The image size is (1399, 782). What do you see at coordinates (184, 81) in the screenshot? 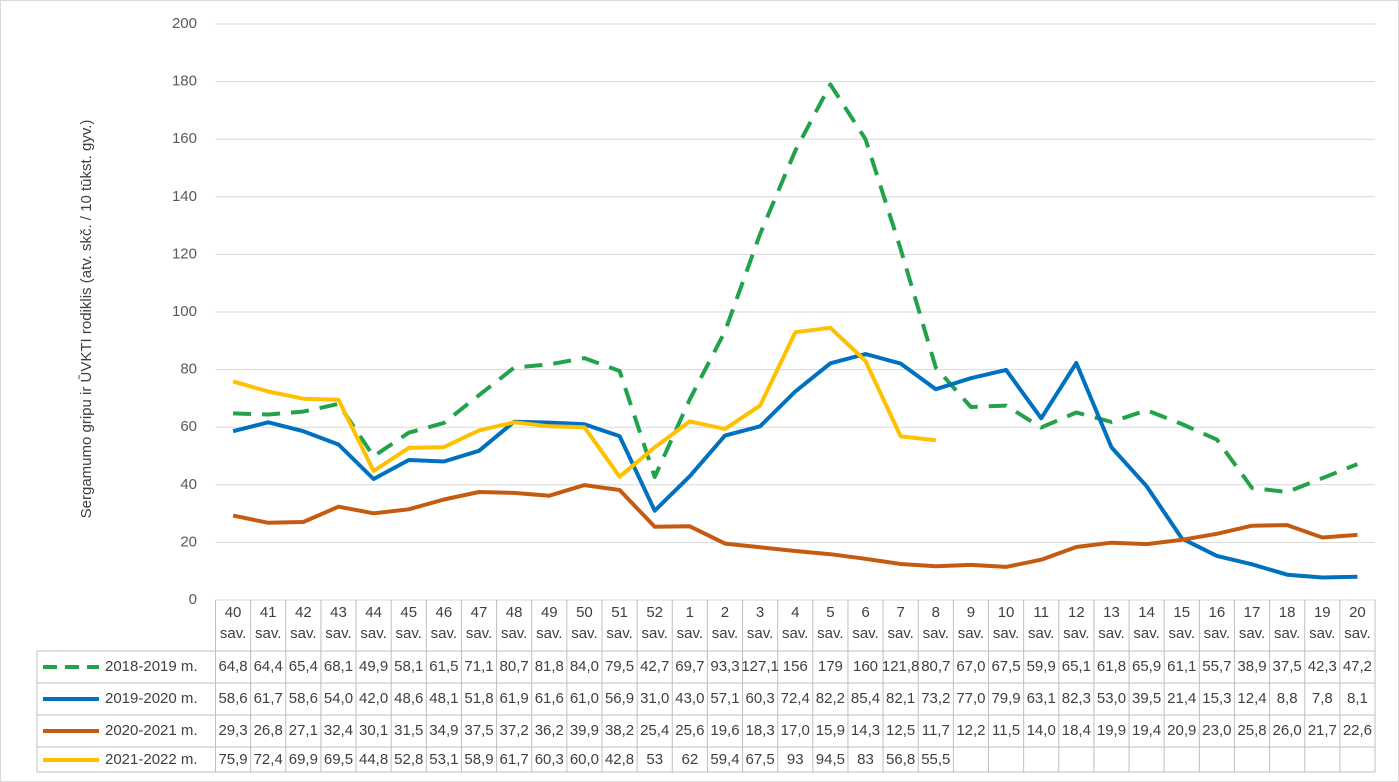
I see `y-tick-label: 180` at bounding box center [184, 81].